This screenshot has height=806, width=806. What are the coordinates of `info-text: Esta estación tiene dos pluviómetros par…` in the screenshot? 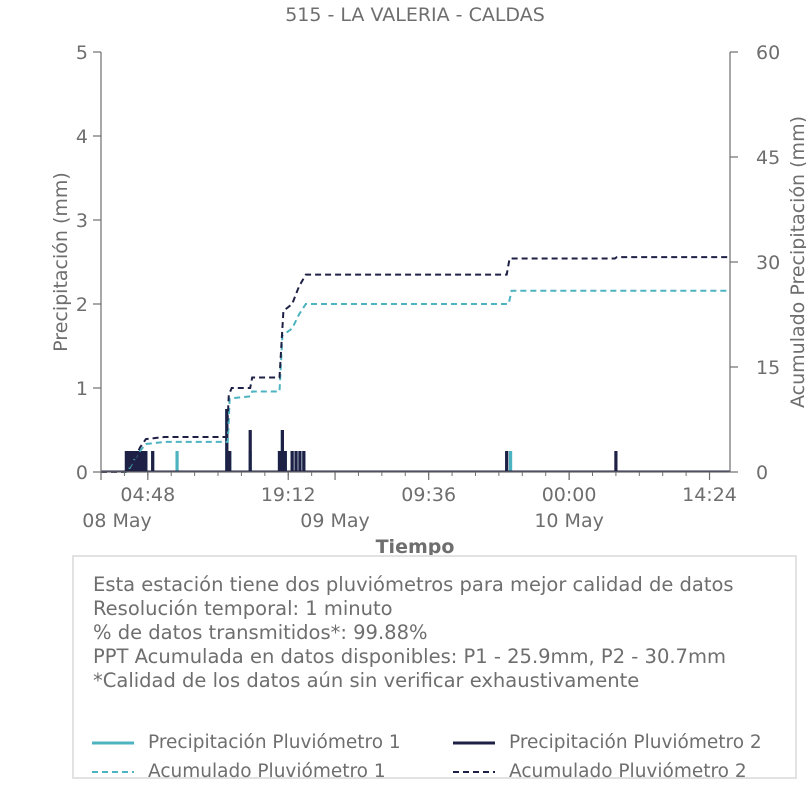 It's located at (413, 633).